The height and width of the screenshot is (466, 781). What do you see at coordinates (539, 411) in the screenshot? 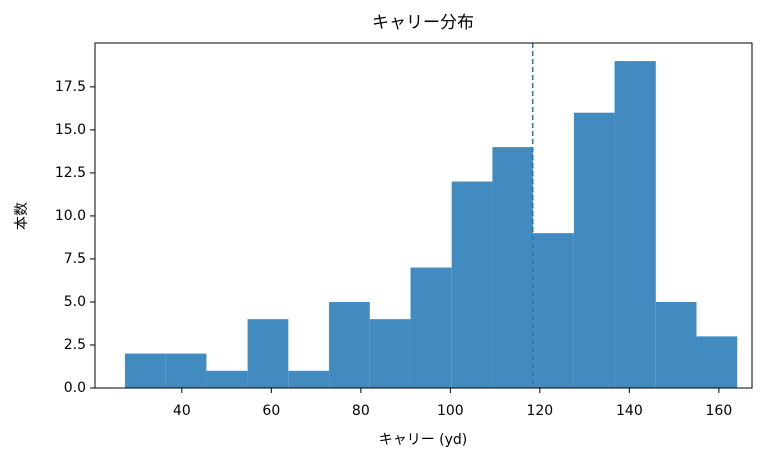
I see `x-tick-label: 120` at bounding box center [539, 411].